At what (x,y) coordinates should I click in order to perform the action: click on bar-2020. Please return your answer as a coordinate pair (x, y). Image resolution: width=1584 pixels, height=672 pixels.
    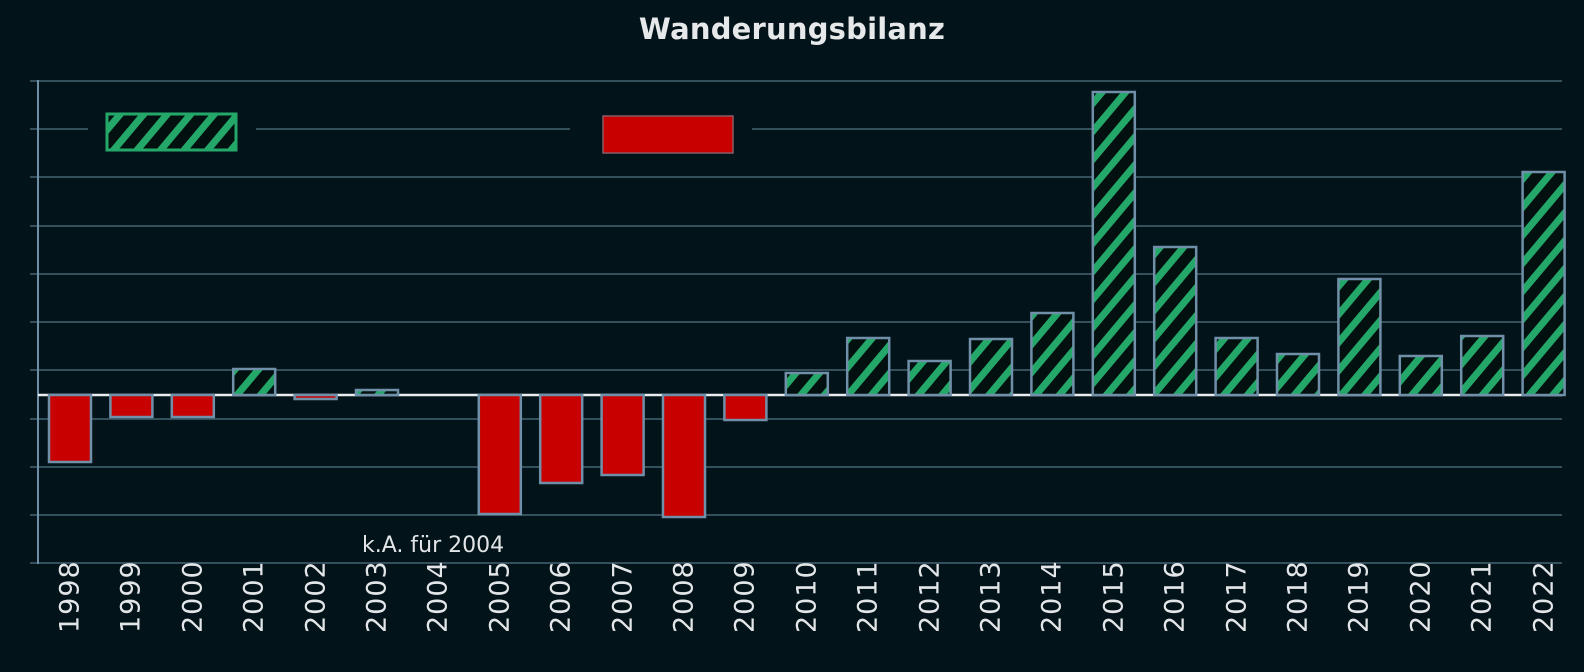
    Looking at the image, I should click on (1421, 375).